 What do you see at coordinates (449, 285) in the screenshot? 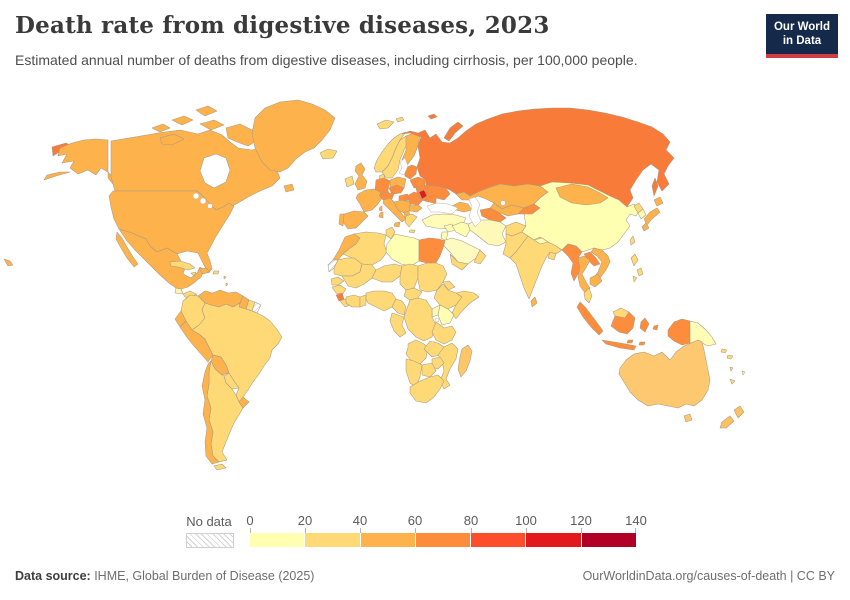
I see `country-eritrea` at bounding box center [449, 285].